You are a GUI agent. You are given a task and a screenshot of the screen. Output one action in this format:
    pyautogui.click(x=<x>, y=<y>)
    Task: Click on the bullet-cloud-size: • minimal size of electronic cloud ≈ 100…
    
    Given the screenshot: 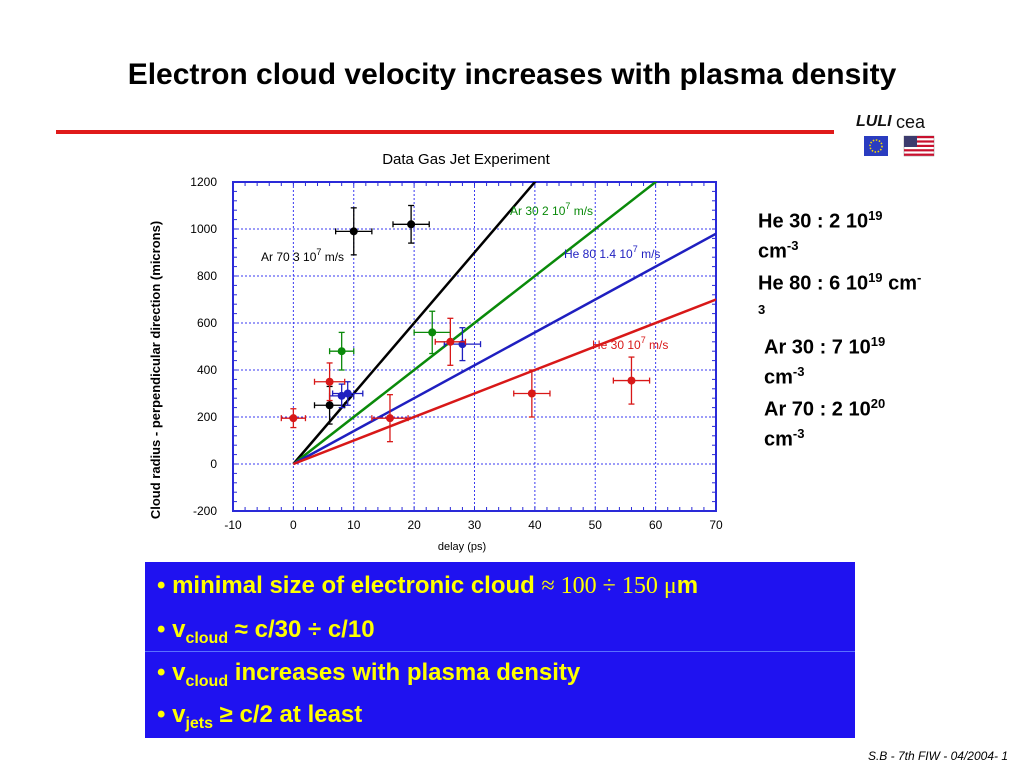 What is the action you would take?
    pyautogui.click(x=428, y=585)
    